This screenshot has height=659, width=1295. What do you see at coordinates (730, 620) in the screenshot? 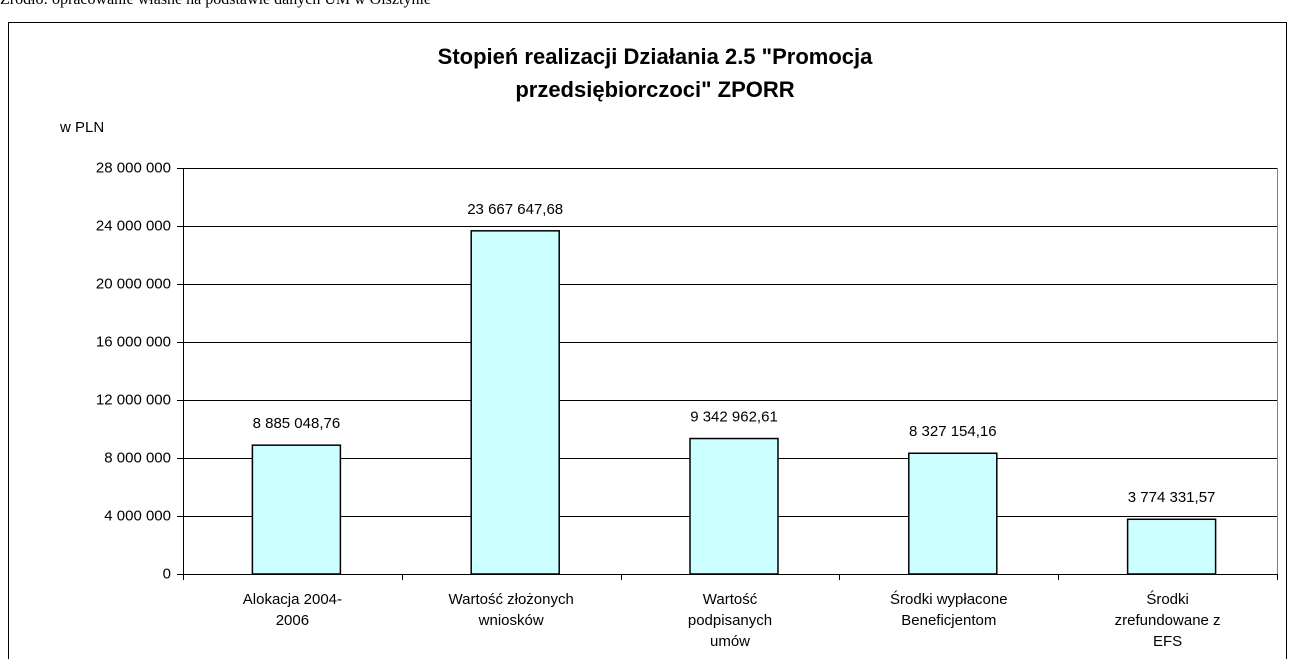
I see `x-tick-label: Wartość podpisanych umów` at bounding box center [730, 620].